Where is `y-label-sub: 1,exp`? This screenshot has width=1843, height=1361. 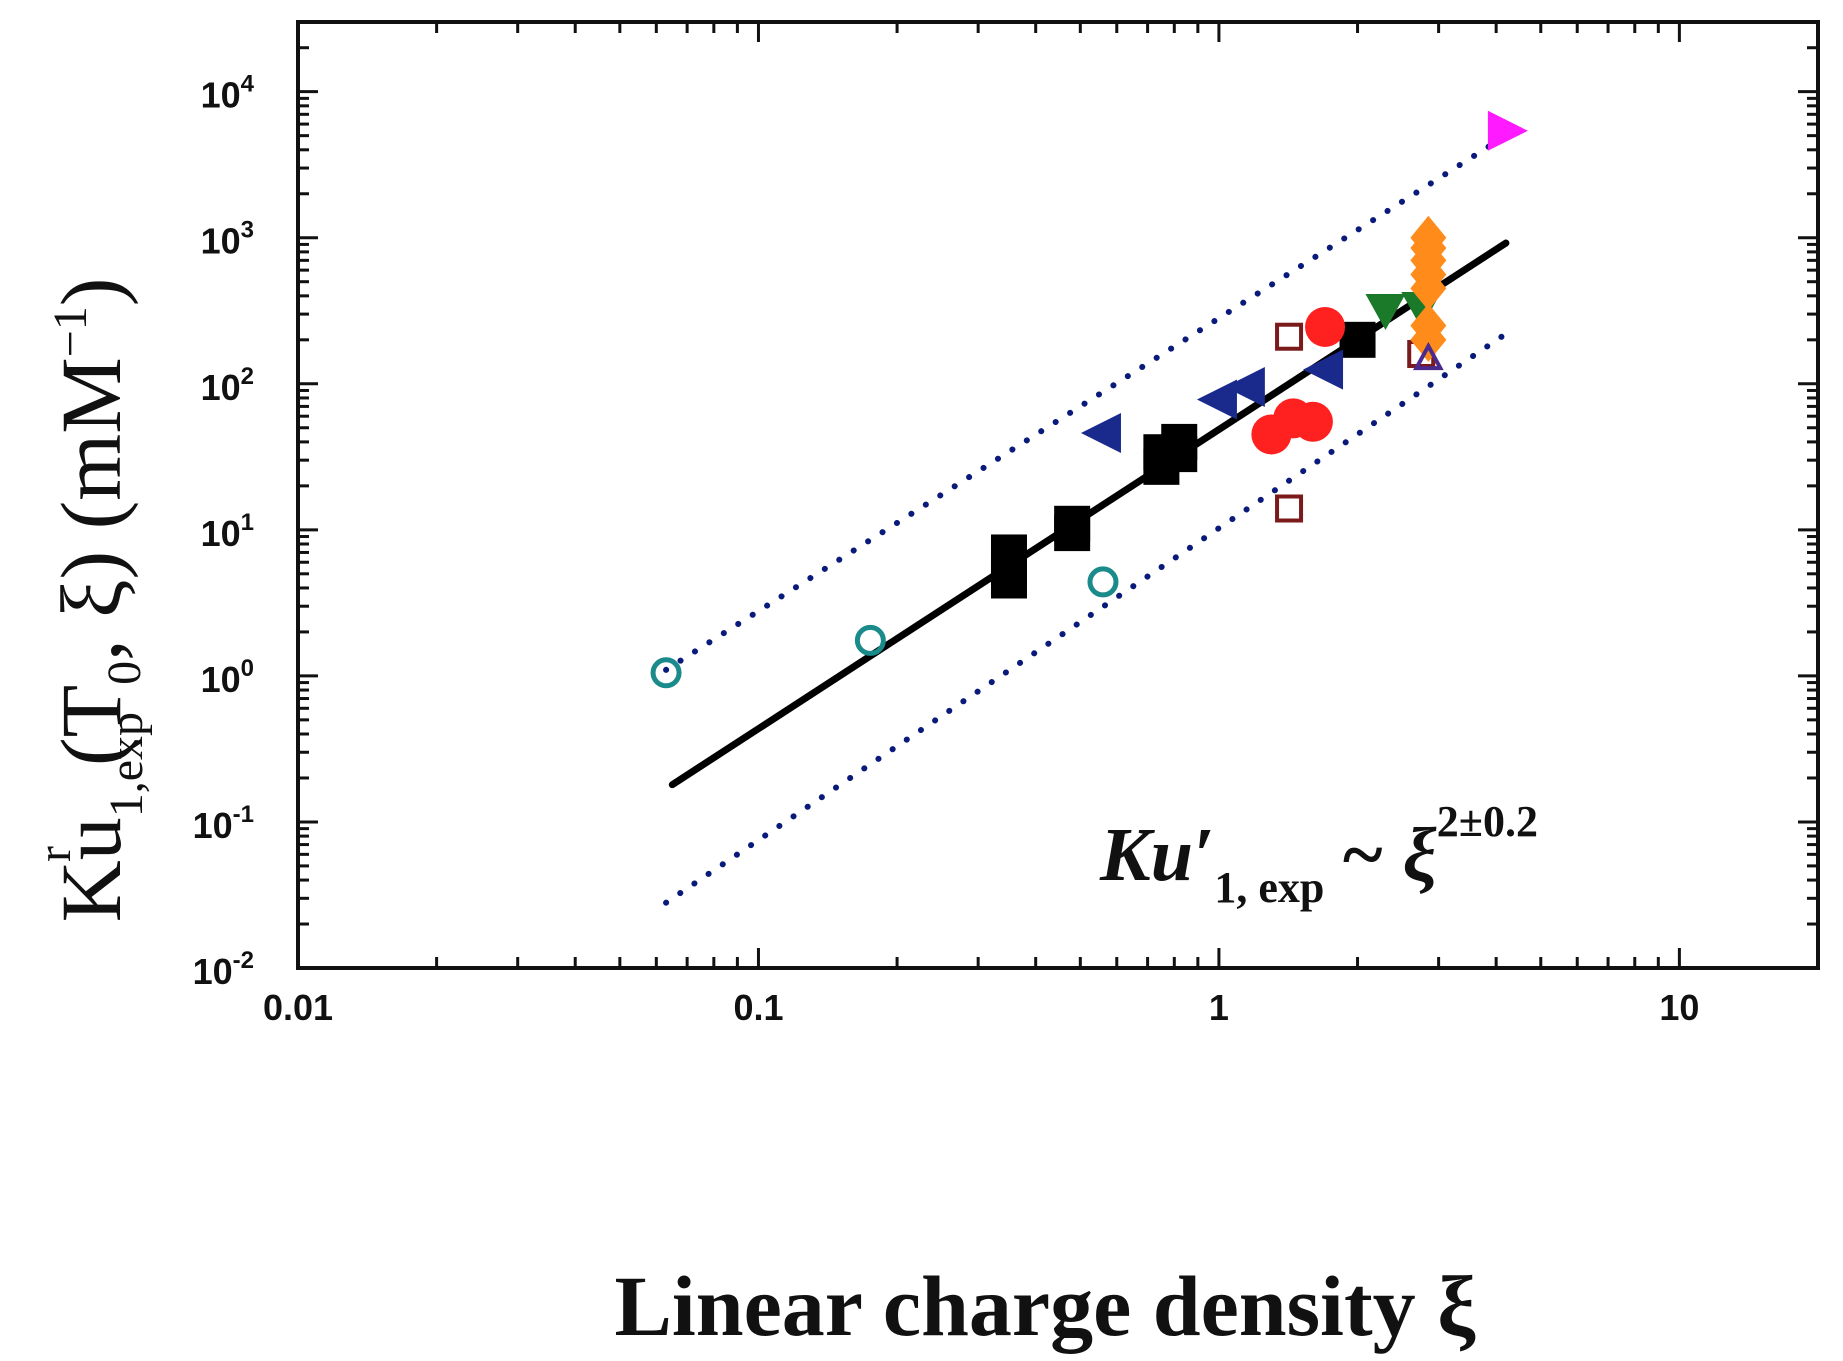 y-label-sub: 1,exp is located at coordinates (126, 764).